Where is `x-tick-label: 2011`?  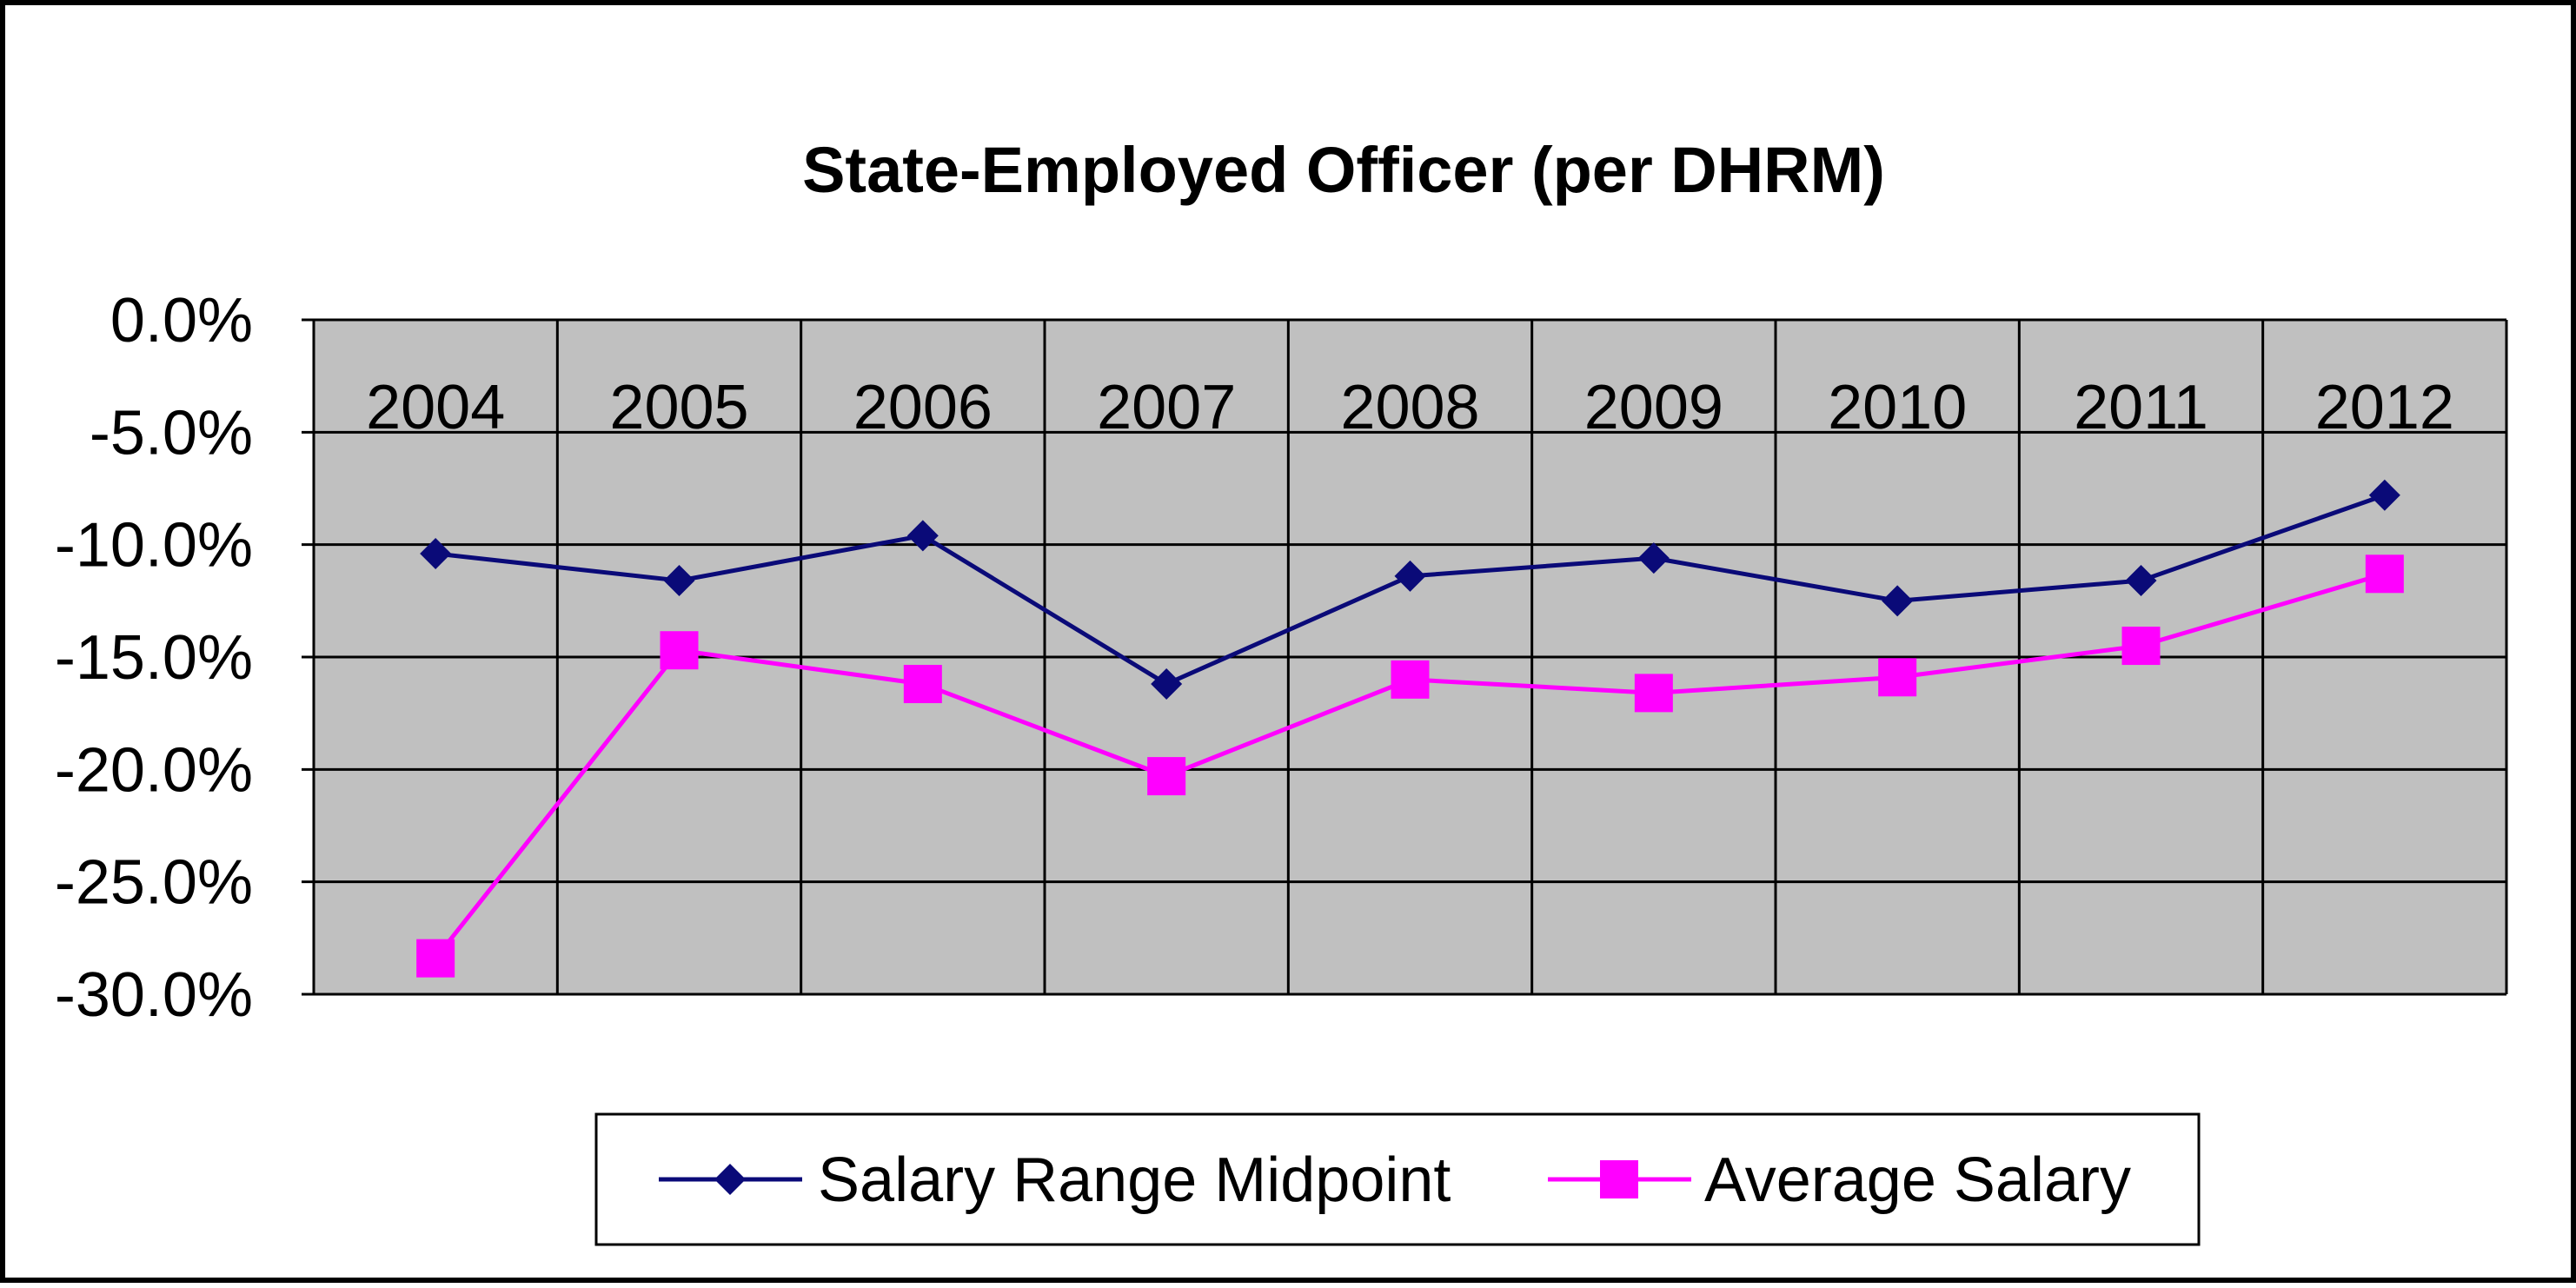
x-tick-label: 2011 is located at coordinates (2141, 407).